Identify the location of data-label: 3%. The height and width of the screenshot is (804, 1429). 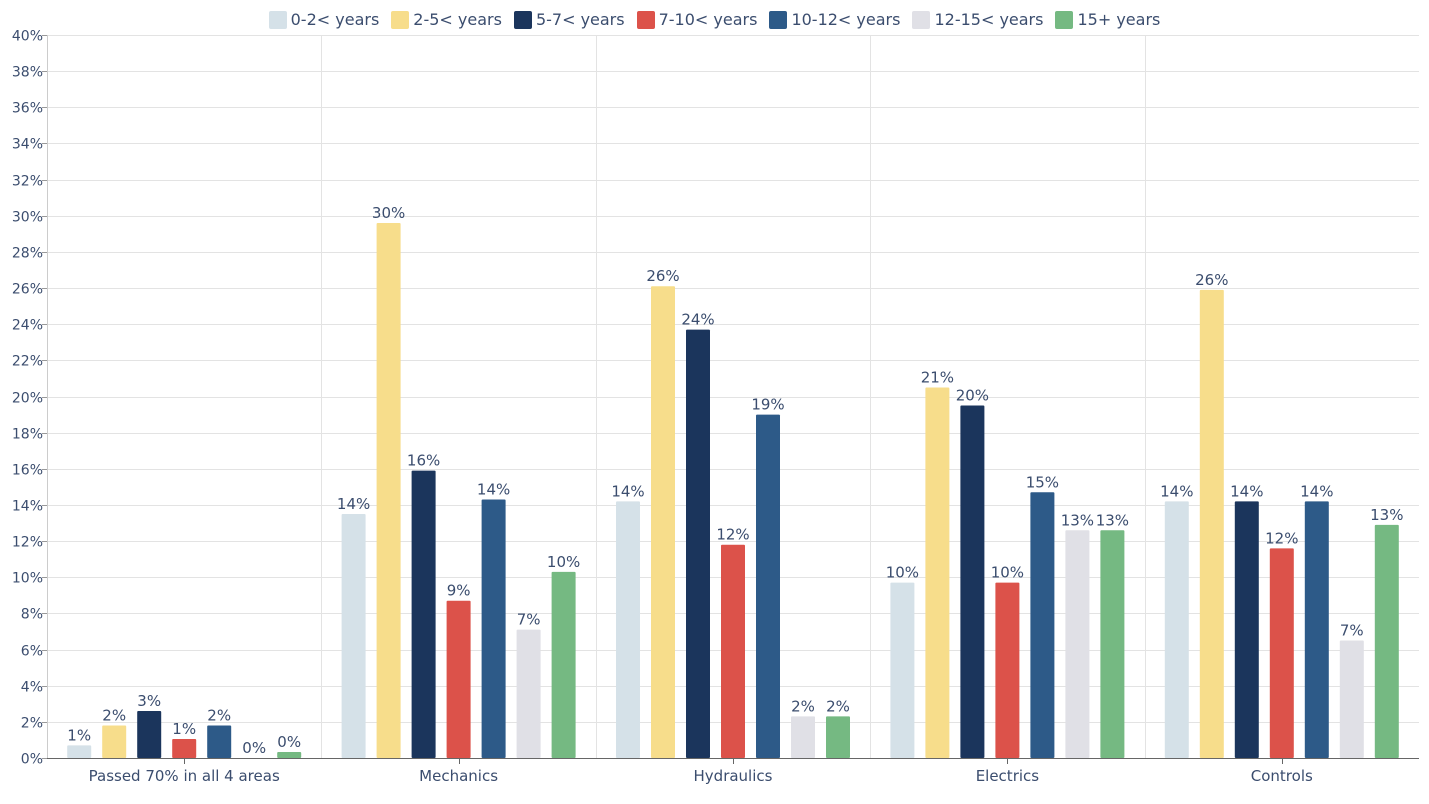
(149, 701).